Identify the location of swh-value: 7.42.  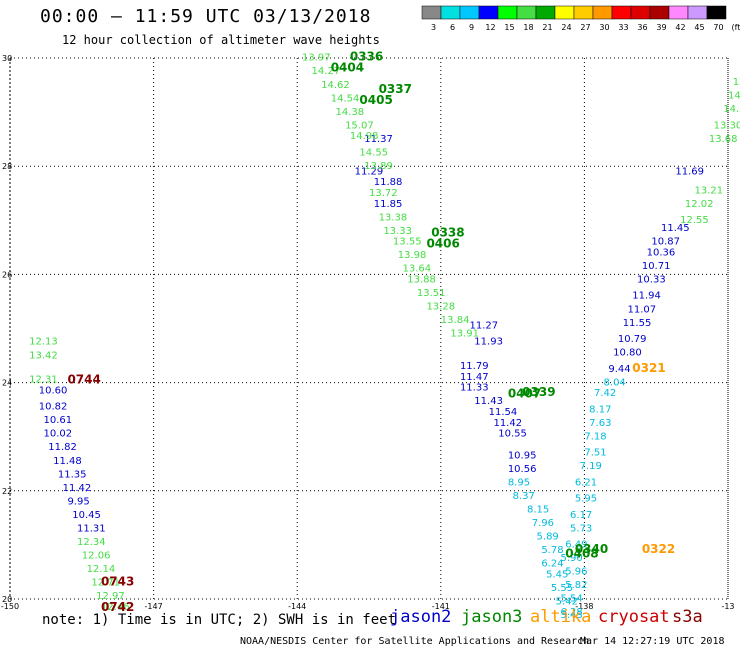
(605, 393).